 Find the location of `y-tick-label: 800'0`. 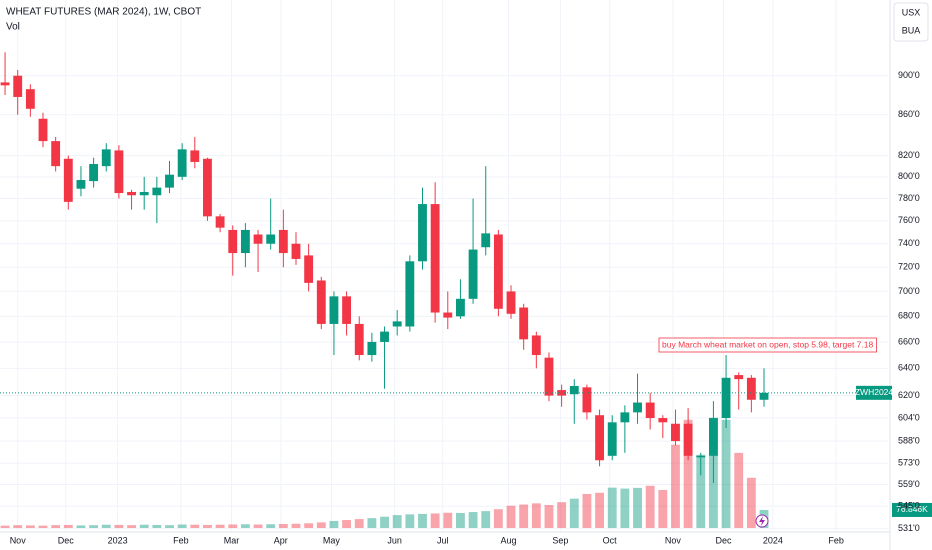

y-tick-label: 800'0 is located at coordinates (909, 176).